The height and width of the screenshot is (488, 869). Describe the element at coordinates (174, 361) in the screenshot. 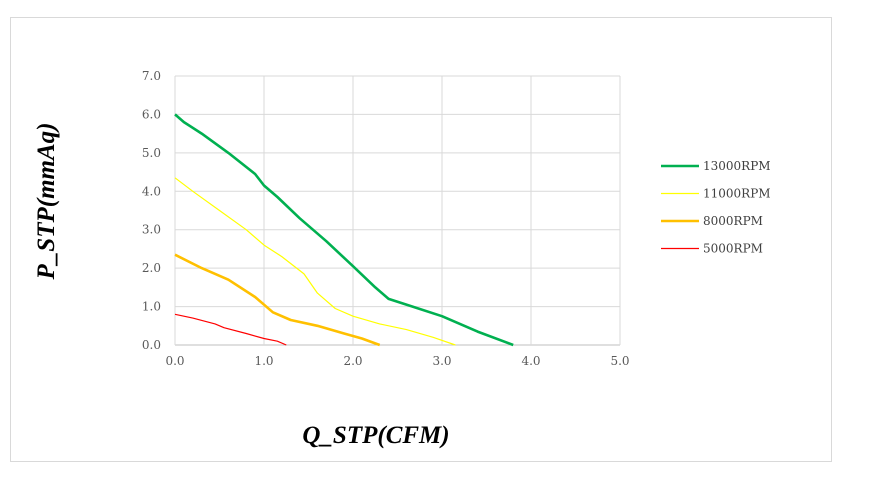

I see `x-tick-label: 0.0` at that location.